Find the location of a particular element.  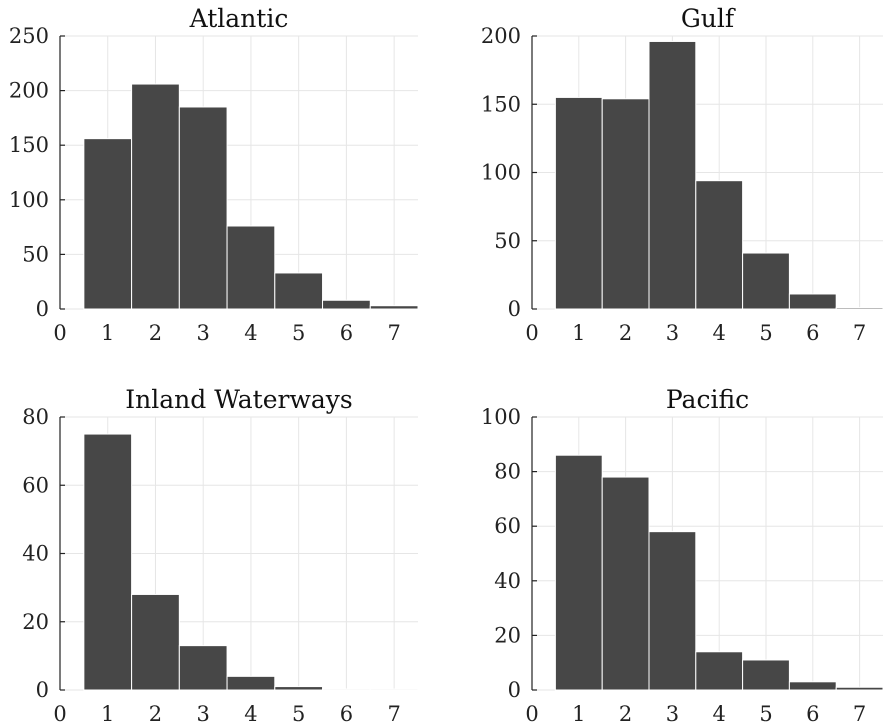

chart-title: Atlantic is located at coordinates (239, 18).